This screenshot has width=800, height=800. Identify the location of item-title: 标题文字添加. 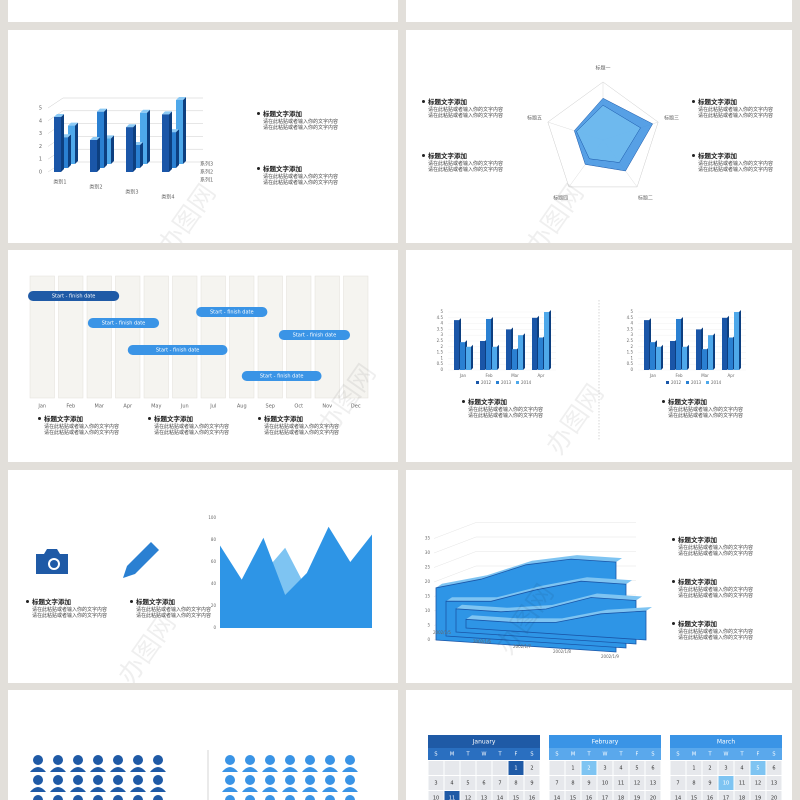
(697, 624).